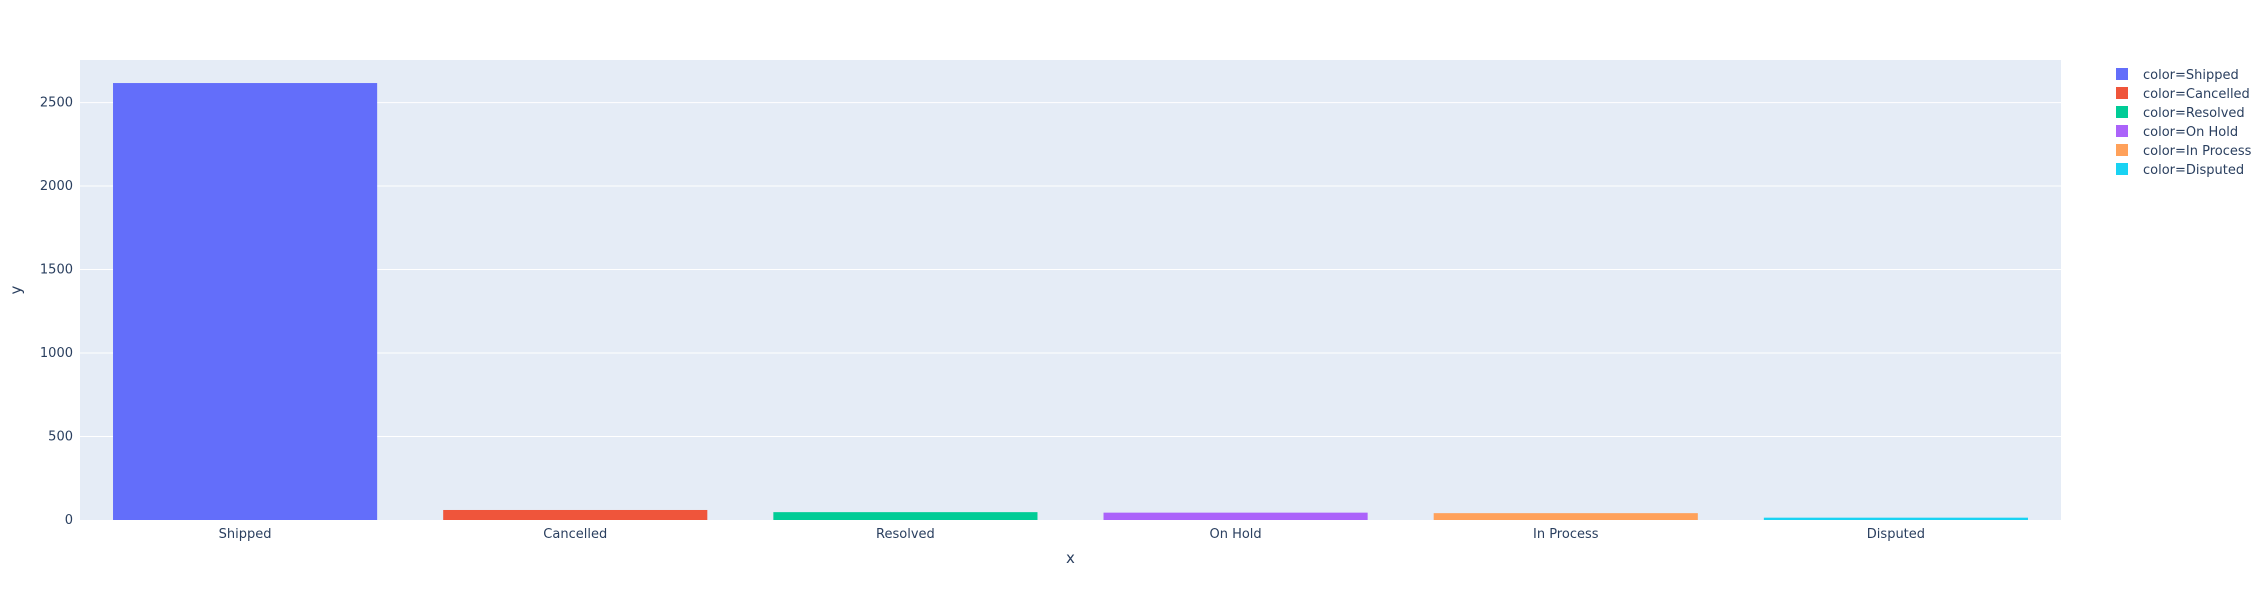  Describe the element at coordinates (1070, 558) in the screenshot. I see `x-axis-title: x` at that location.